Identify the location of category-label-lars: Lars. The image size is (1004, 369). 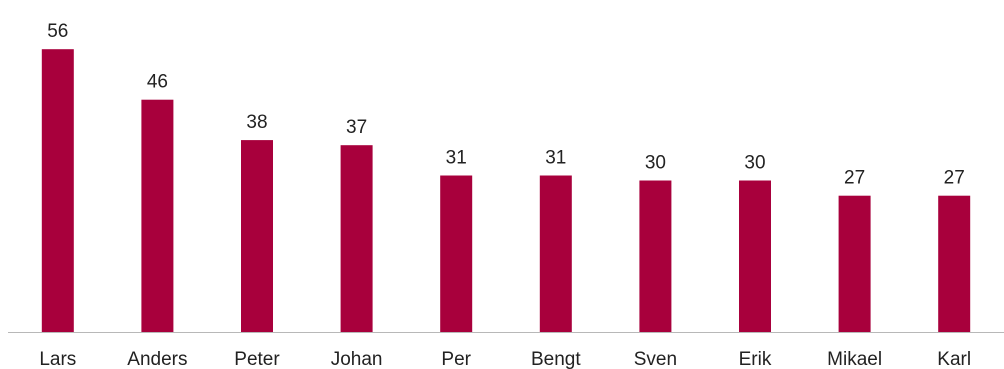
(57, 359).